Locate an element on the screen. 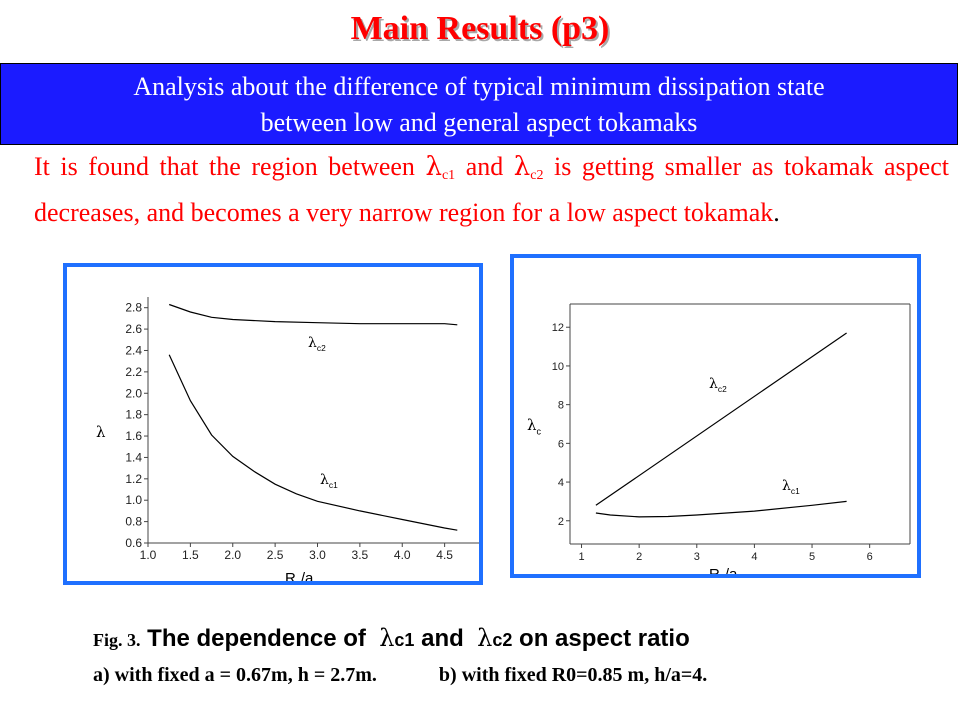 Image resolution: width=960 pixels, height=720 pixels. y-tick-label: 2.2 is located at coordinates (133, 372).